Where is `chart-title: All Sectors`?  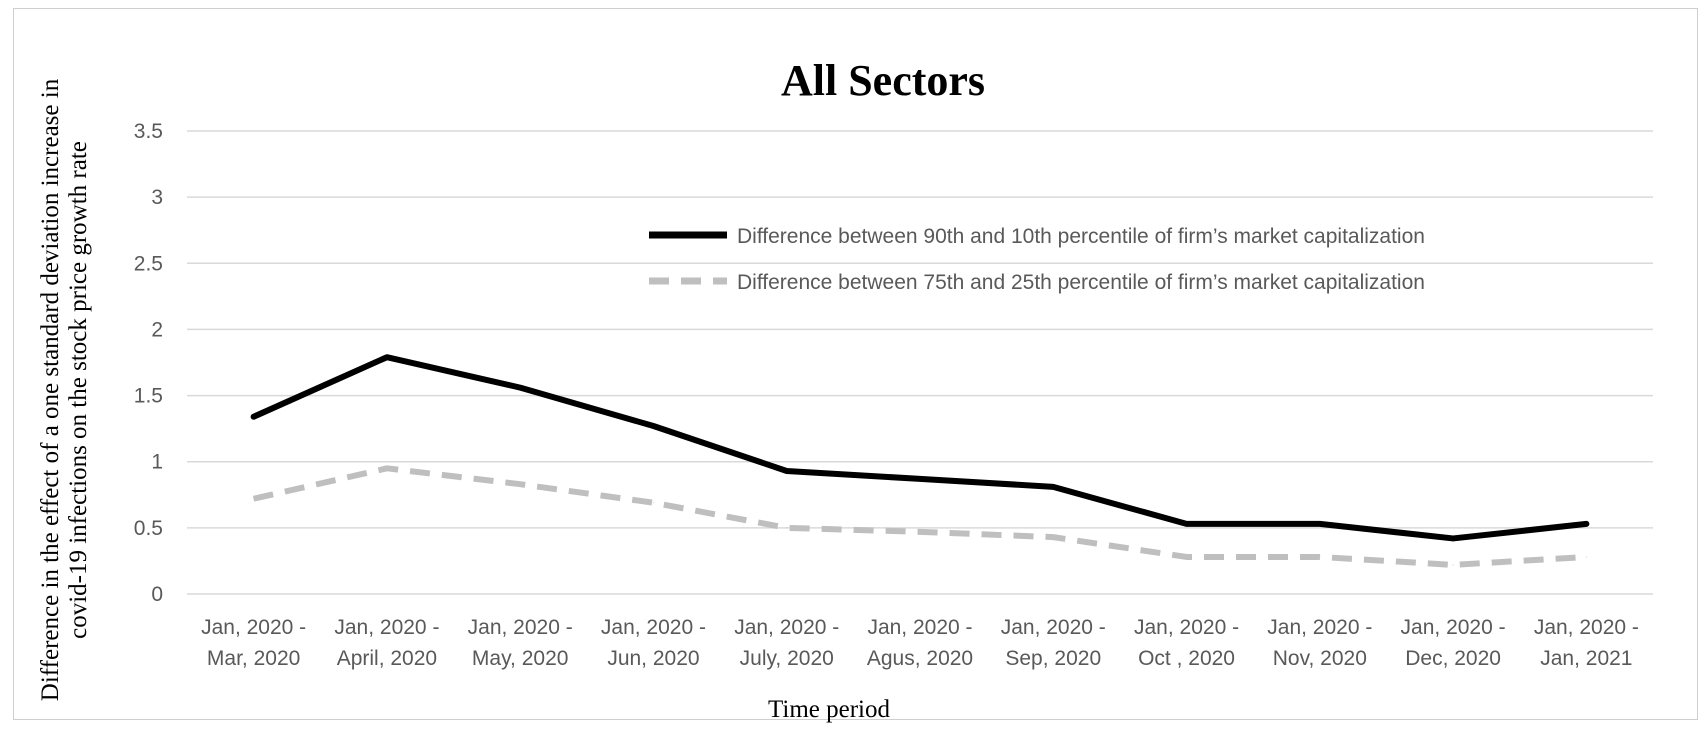
chart-title: All Sectors is located at coordinates (883, 80).